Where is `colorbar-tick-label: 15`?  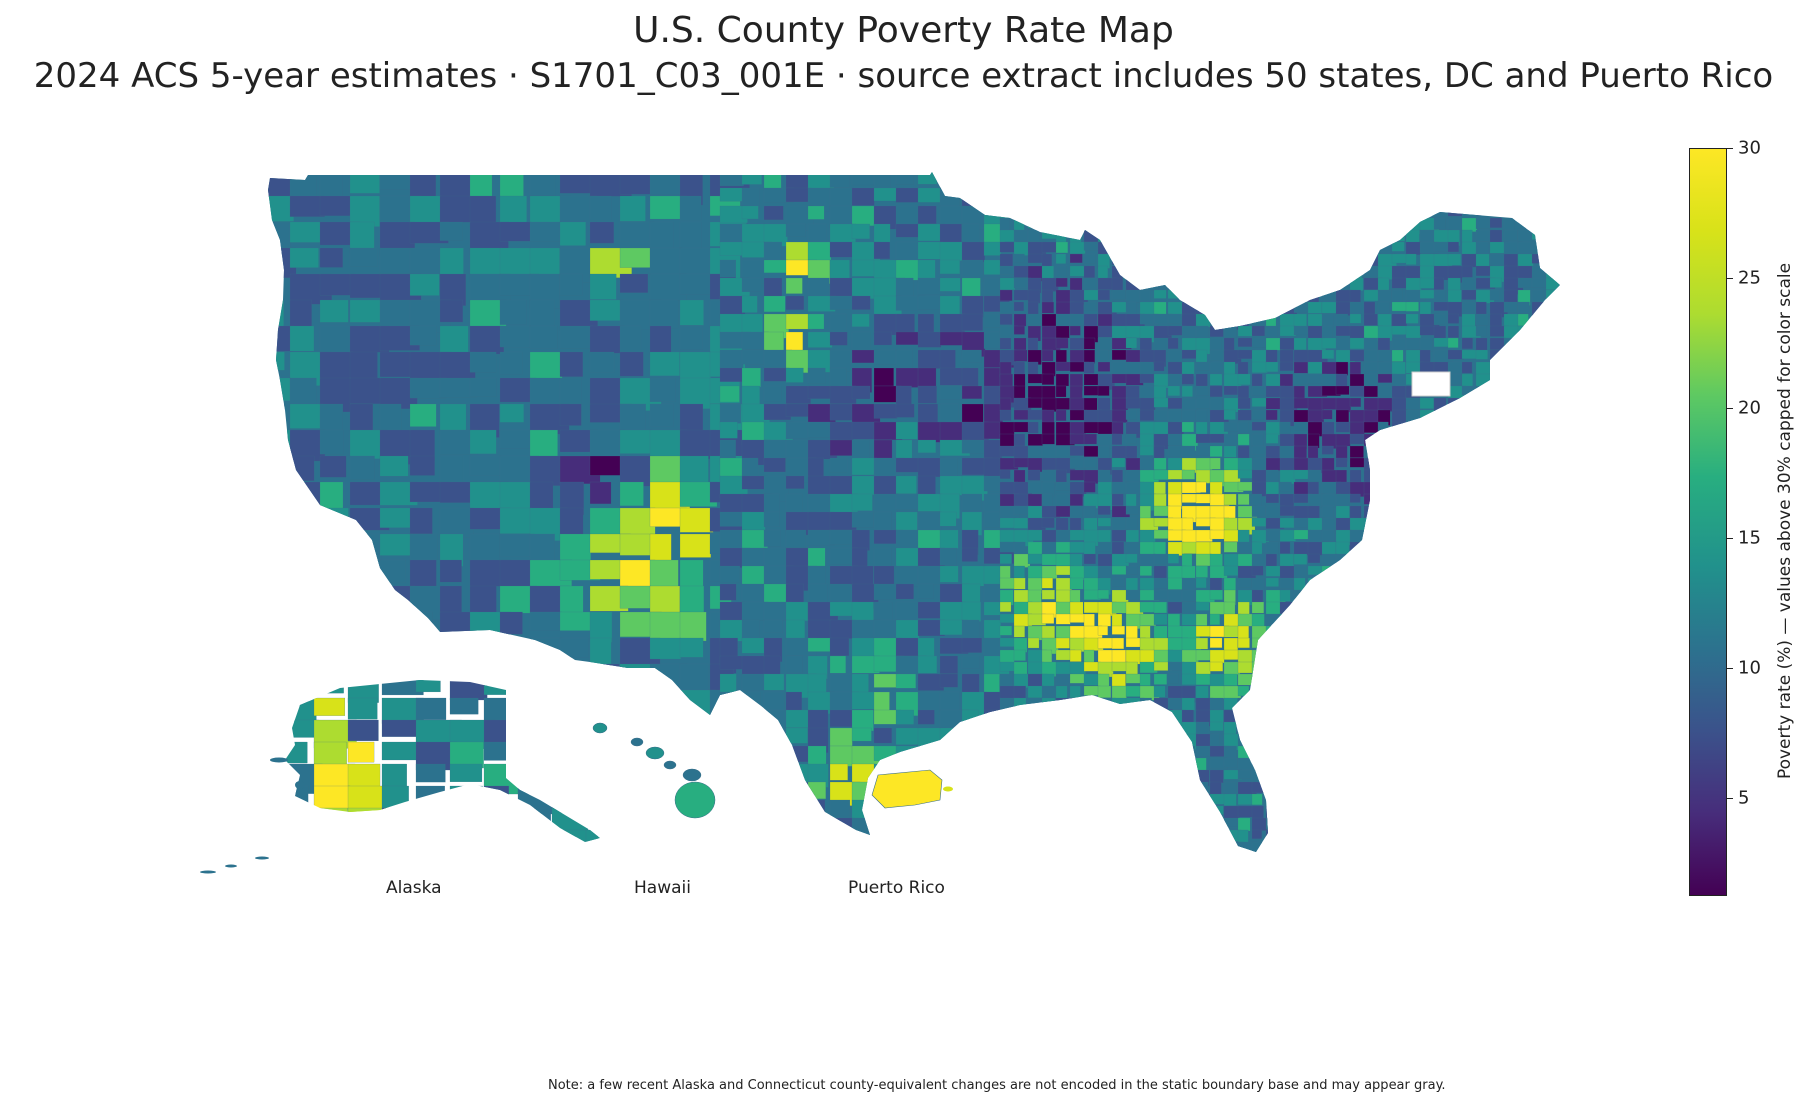
colorbar-tick-label: 15 is located at coordinates (1749, 538).